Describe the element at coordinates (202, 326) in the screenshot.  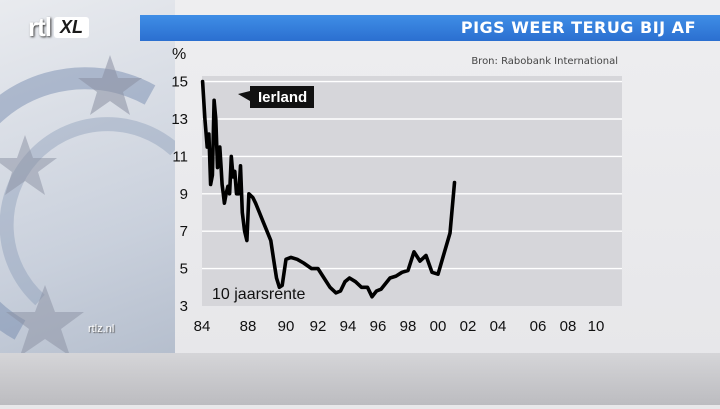
I see `x-tick-label: 84` at that location.